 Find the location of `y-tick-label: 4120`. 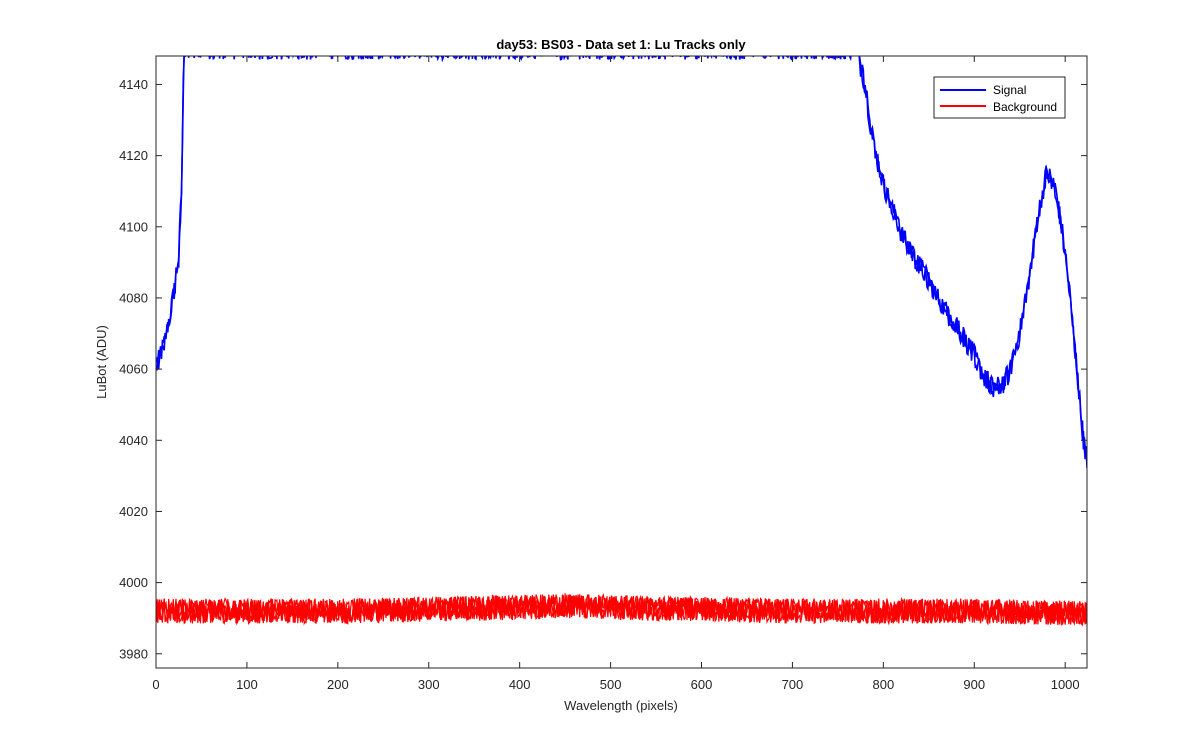

y-tick-label: 4120 is located at coordinates (133, 155).